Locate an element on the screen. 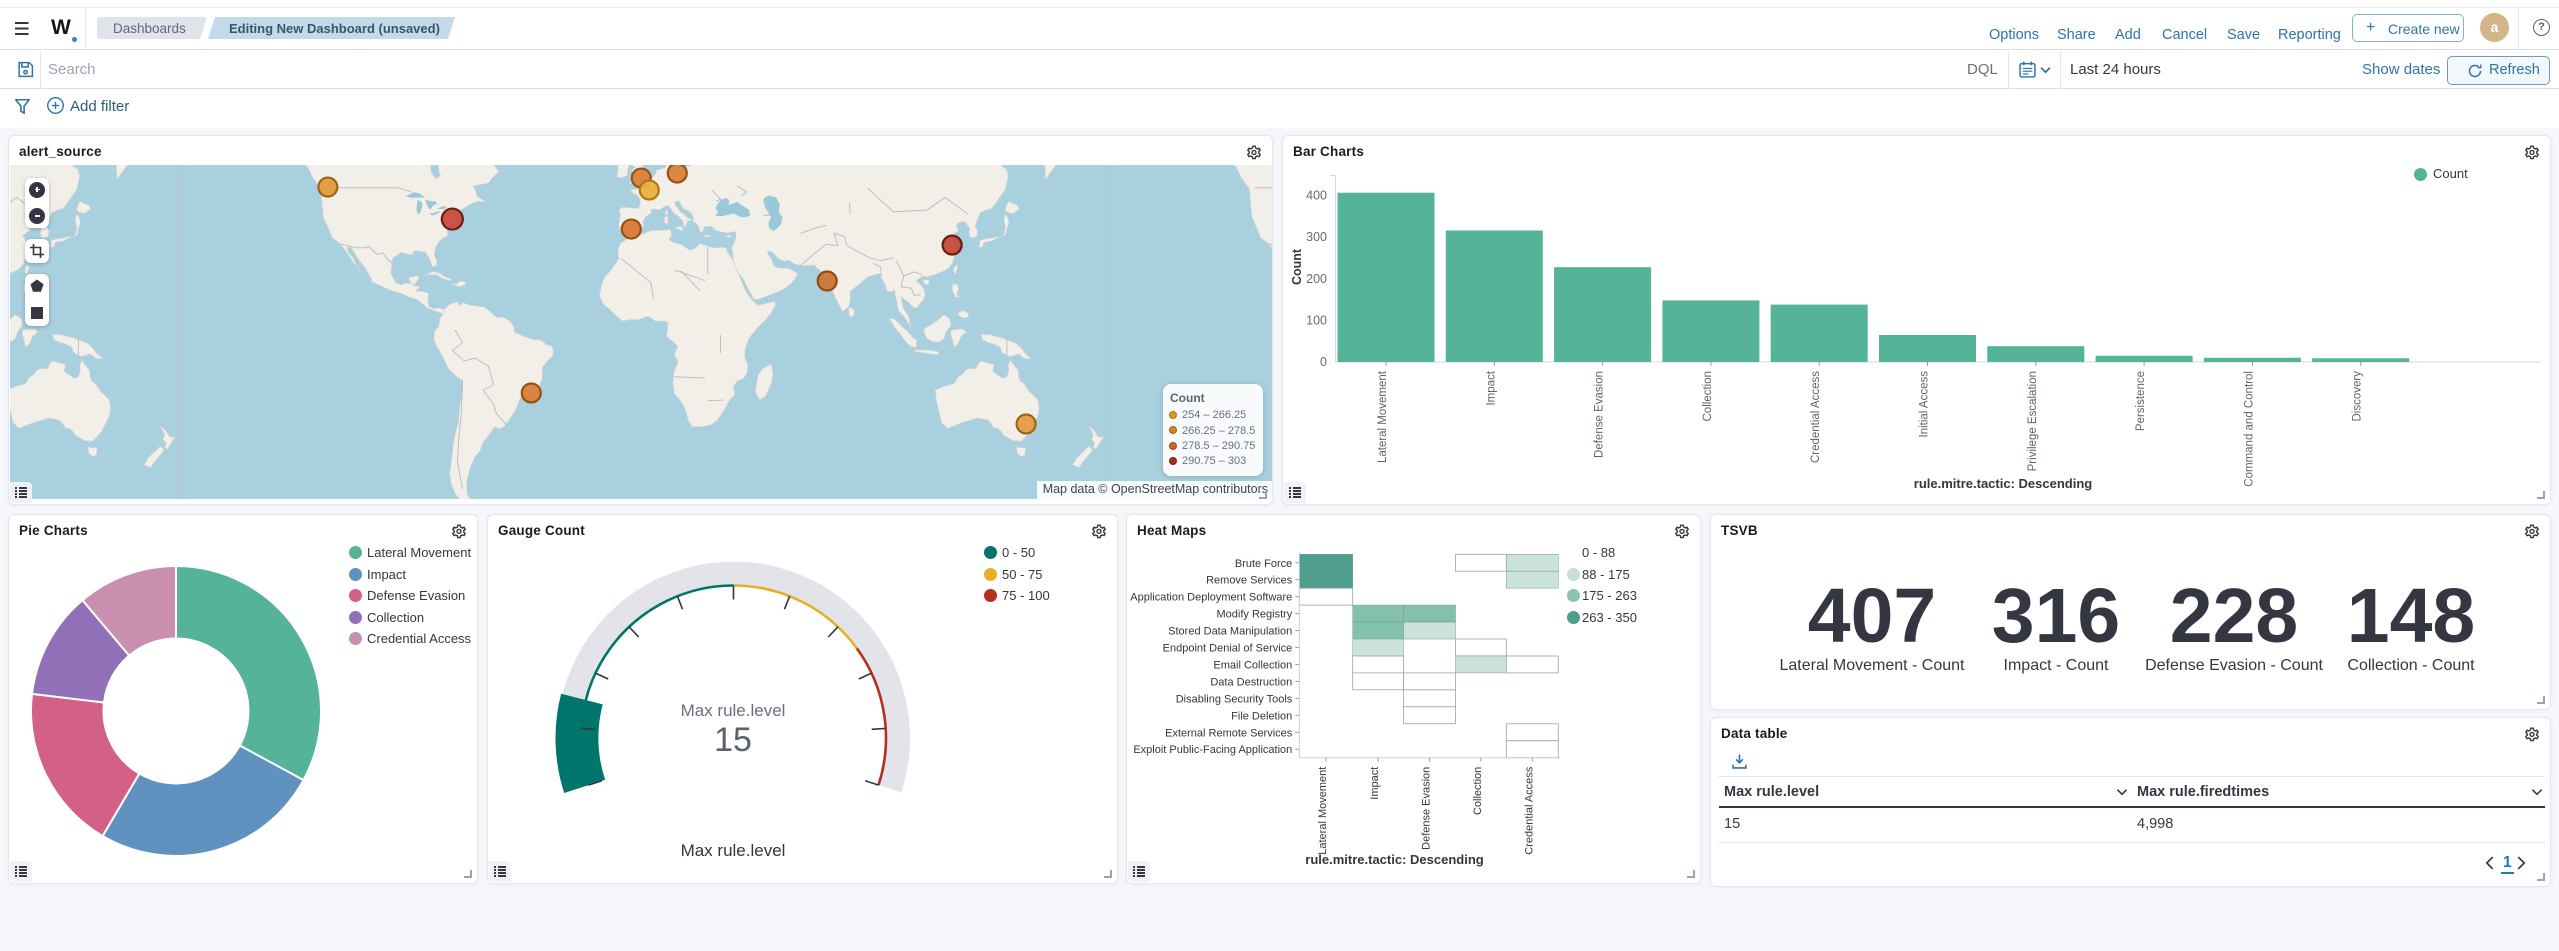 This screenshot has height=951, width=2559. svg-text: 300 is located at coordinates (1316, 237).